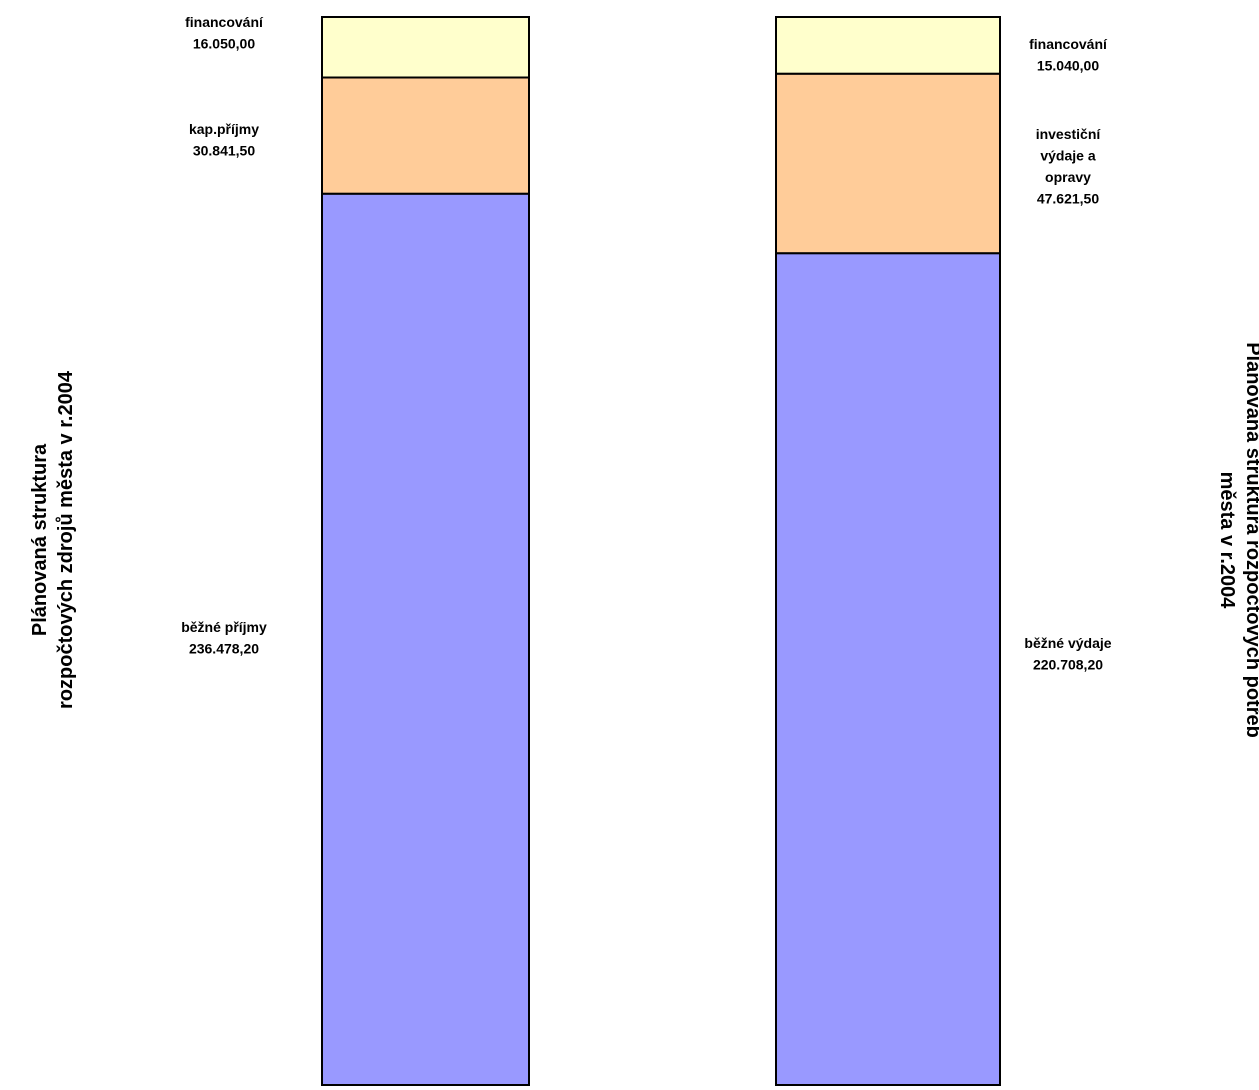 The width and height of the screenshot is (1259, 1090). I want to click on bar-1-segment-2-label: kap.příjmy 30.841,50, so click(224, 140).